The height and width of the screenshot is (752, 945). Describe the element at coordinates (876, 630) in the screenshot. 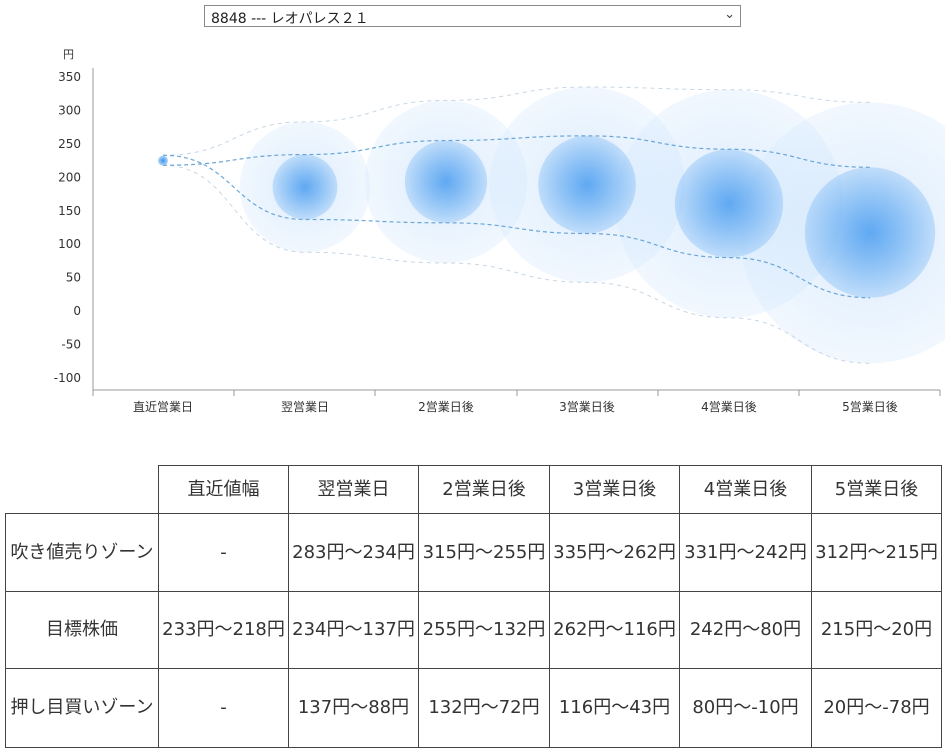

I see `table-cell: 215円～20円` at that location.